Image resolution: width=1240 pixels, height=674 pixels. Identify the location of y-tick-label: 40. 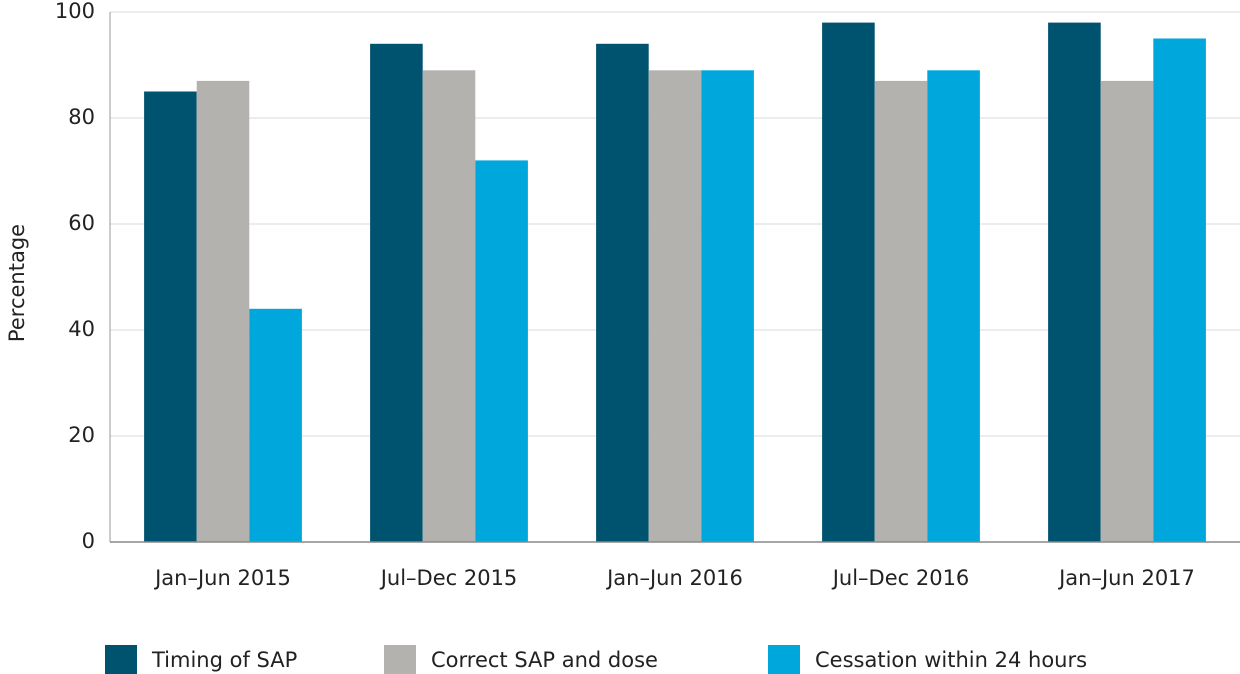
(81, 329).